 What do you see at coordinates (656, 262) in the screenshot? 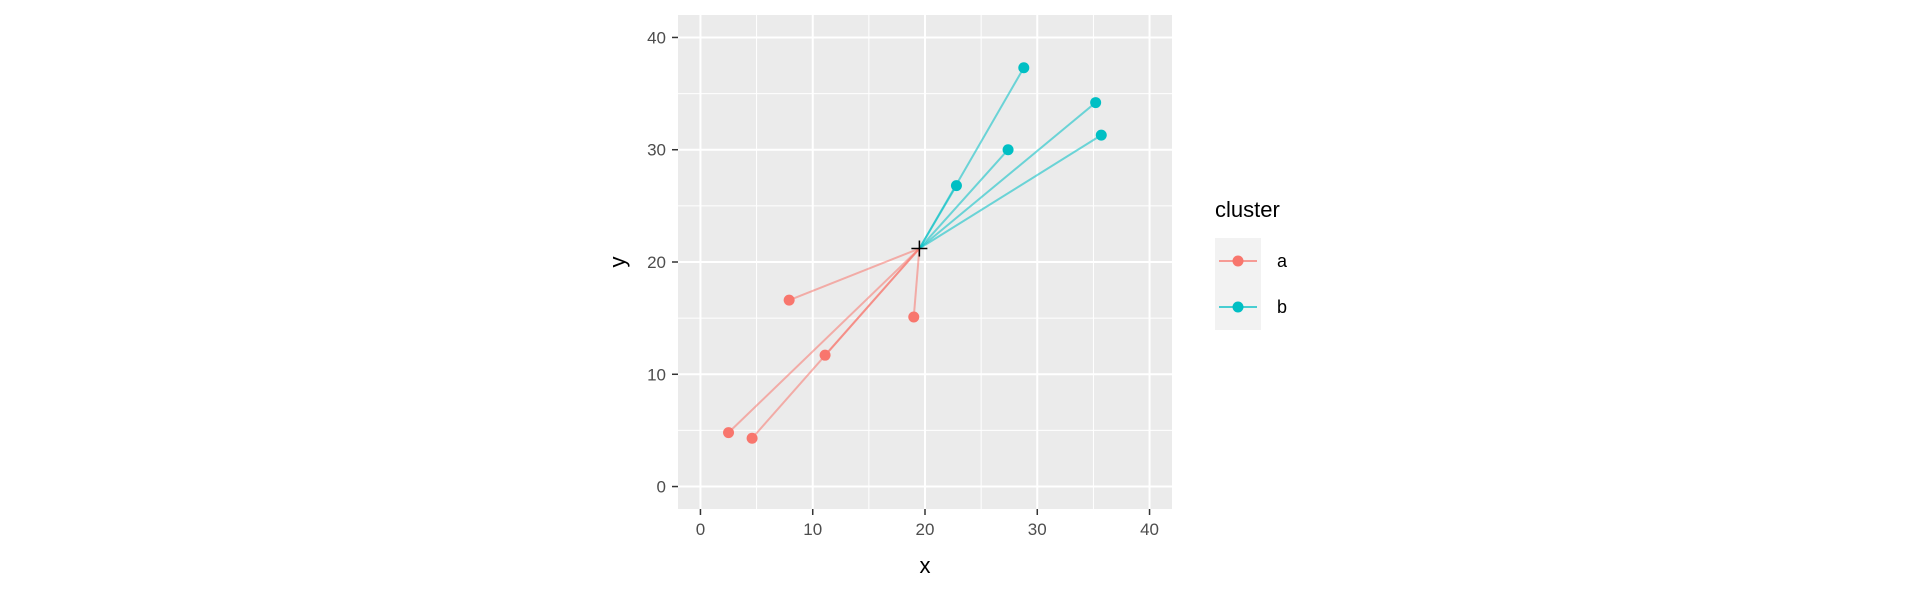
I see `y-tick-label: 20` at bounding box center [656, 262].